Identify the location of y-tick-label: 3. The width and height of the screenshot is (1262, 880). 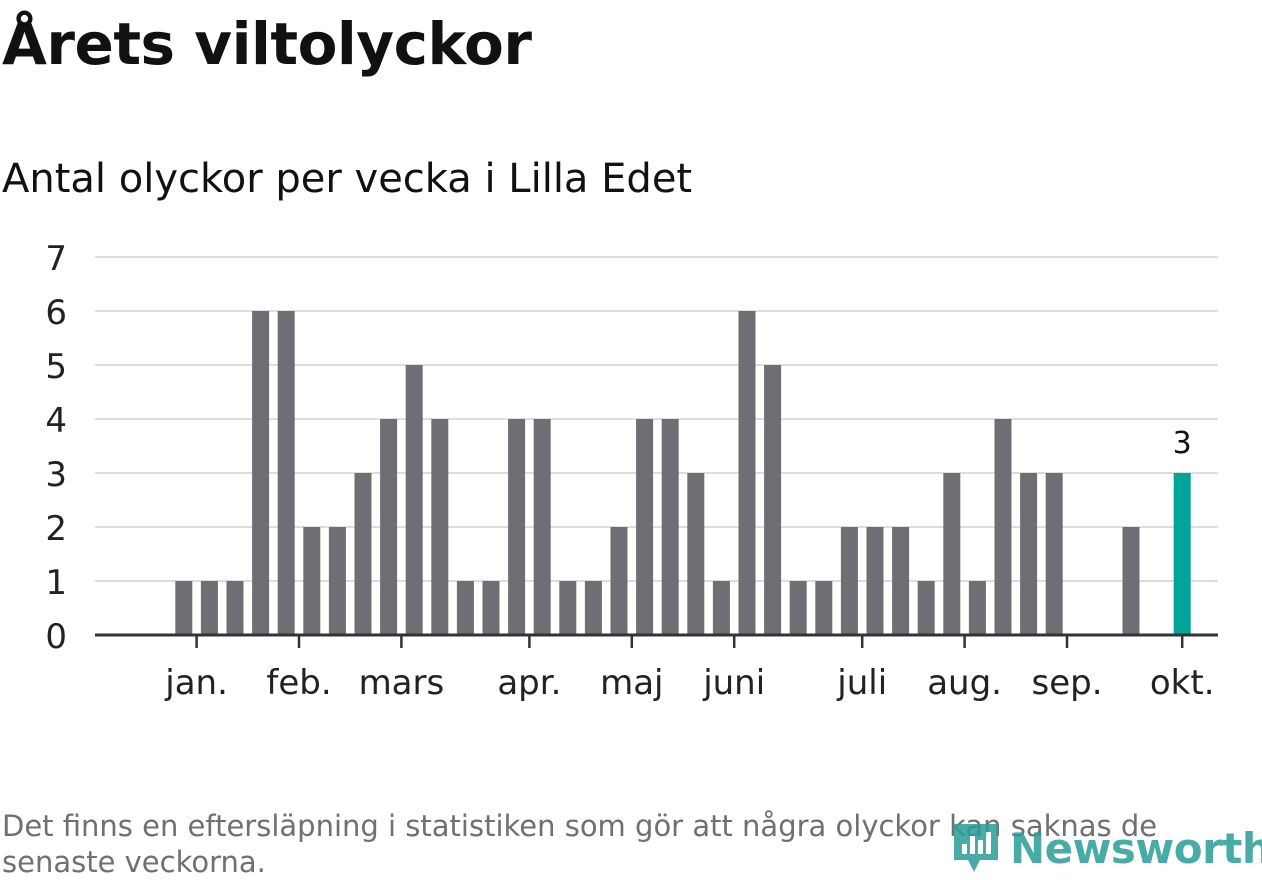
(56, 475).